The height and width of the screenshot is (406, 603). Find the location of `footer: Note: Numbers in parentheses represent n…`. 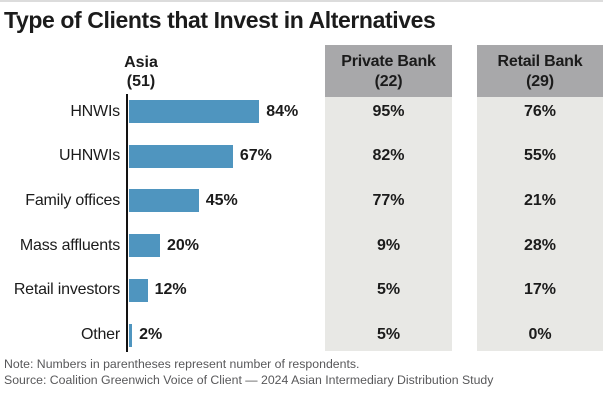

footer: Note: Numbers in parentheses represent n… is located at coordinates (248, 372).